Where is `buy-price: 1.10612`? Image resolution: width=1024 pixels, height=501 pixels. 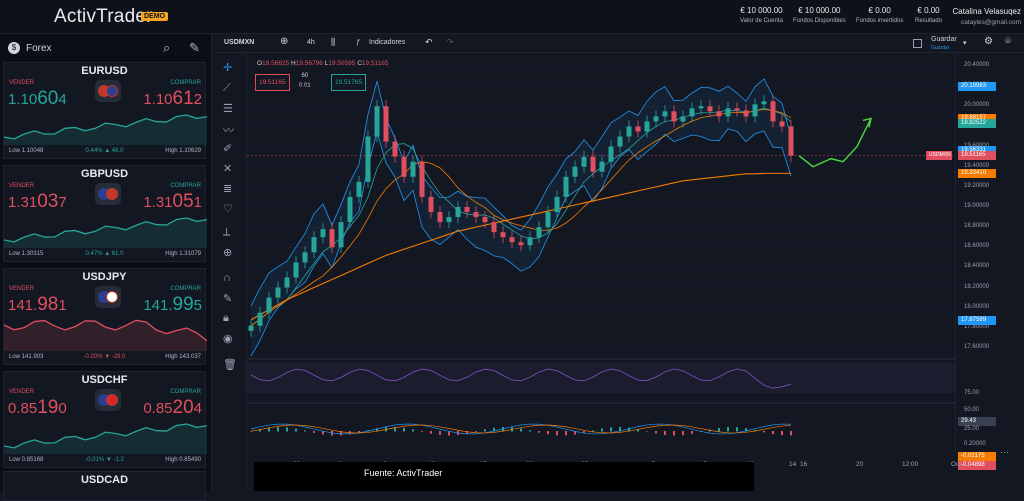 buy-price: 1.10612 is located at coordinates (172, 98).